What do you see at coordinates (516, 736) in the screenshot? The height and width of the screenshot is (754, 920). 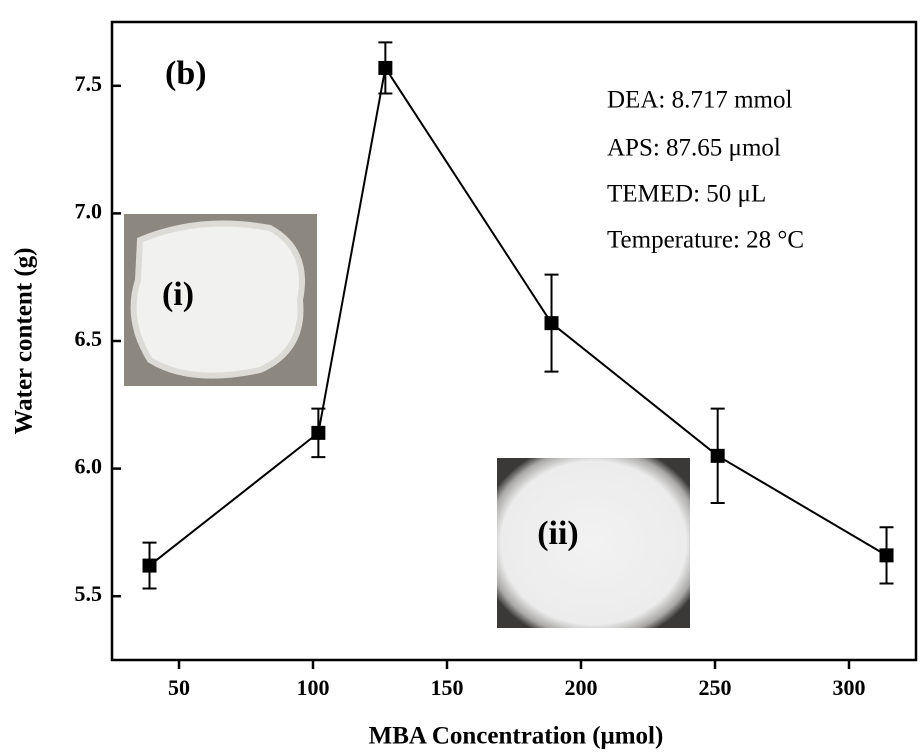 I see `x-axis-title: MBA Concentration (μmol)` at bounding box center [516, 736].